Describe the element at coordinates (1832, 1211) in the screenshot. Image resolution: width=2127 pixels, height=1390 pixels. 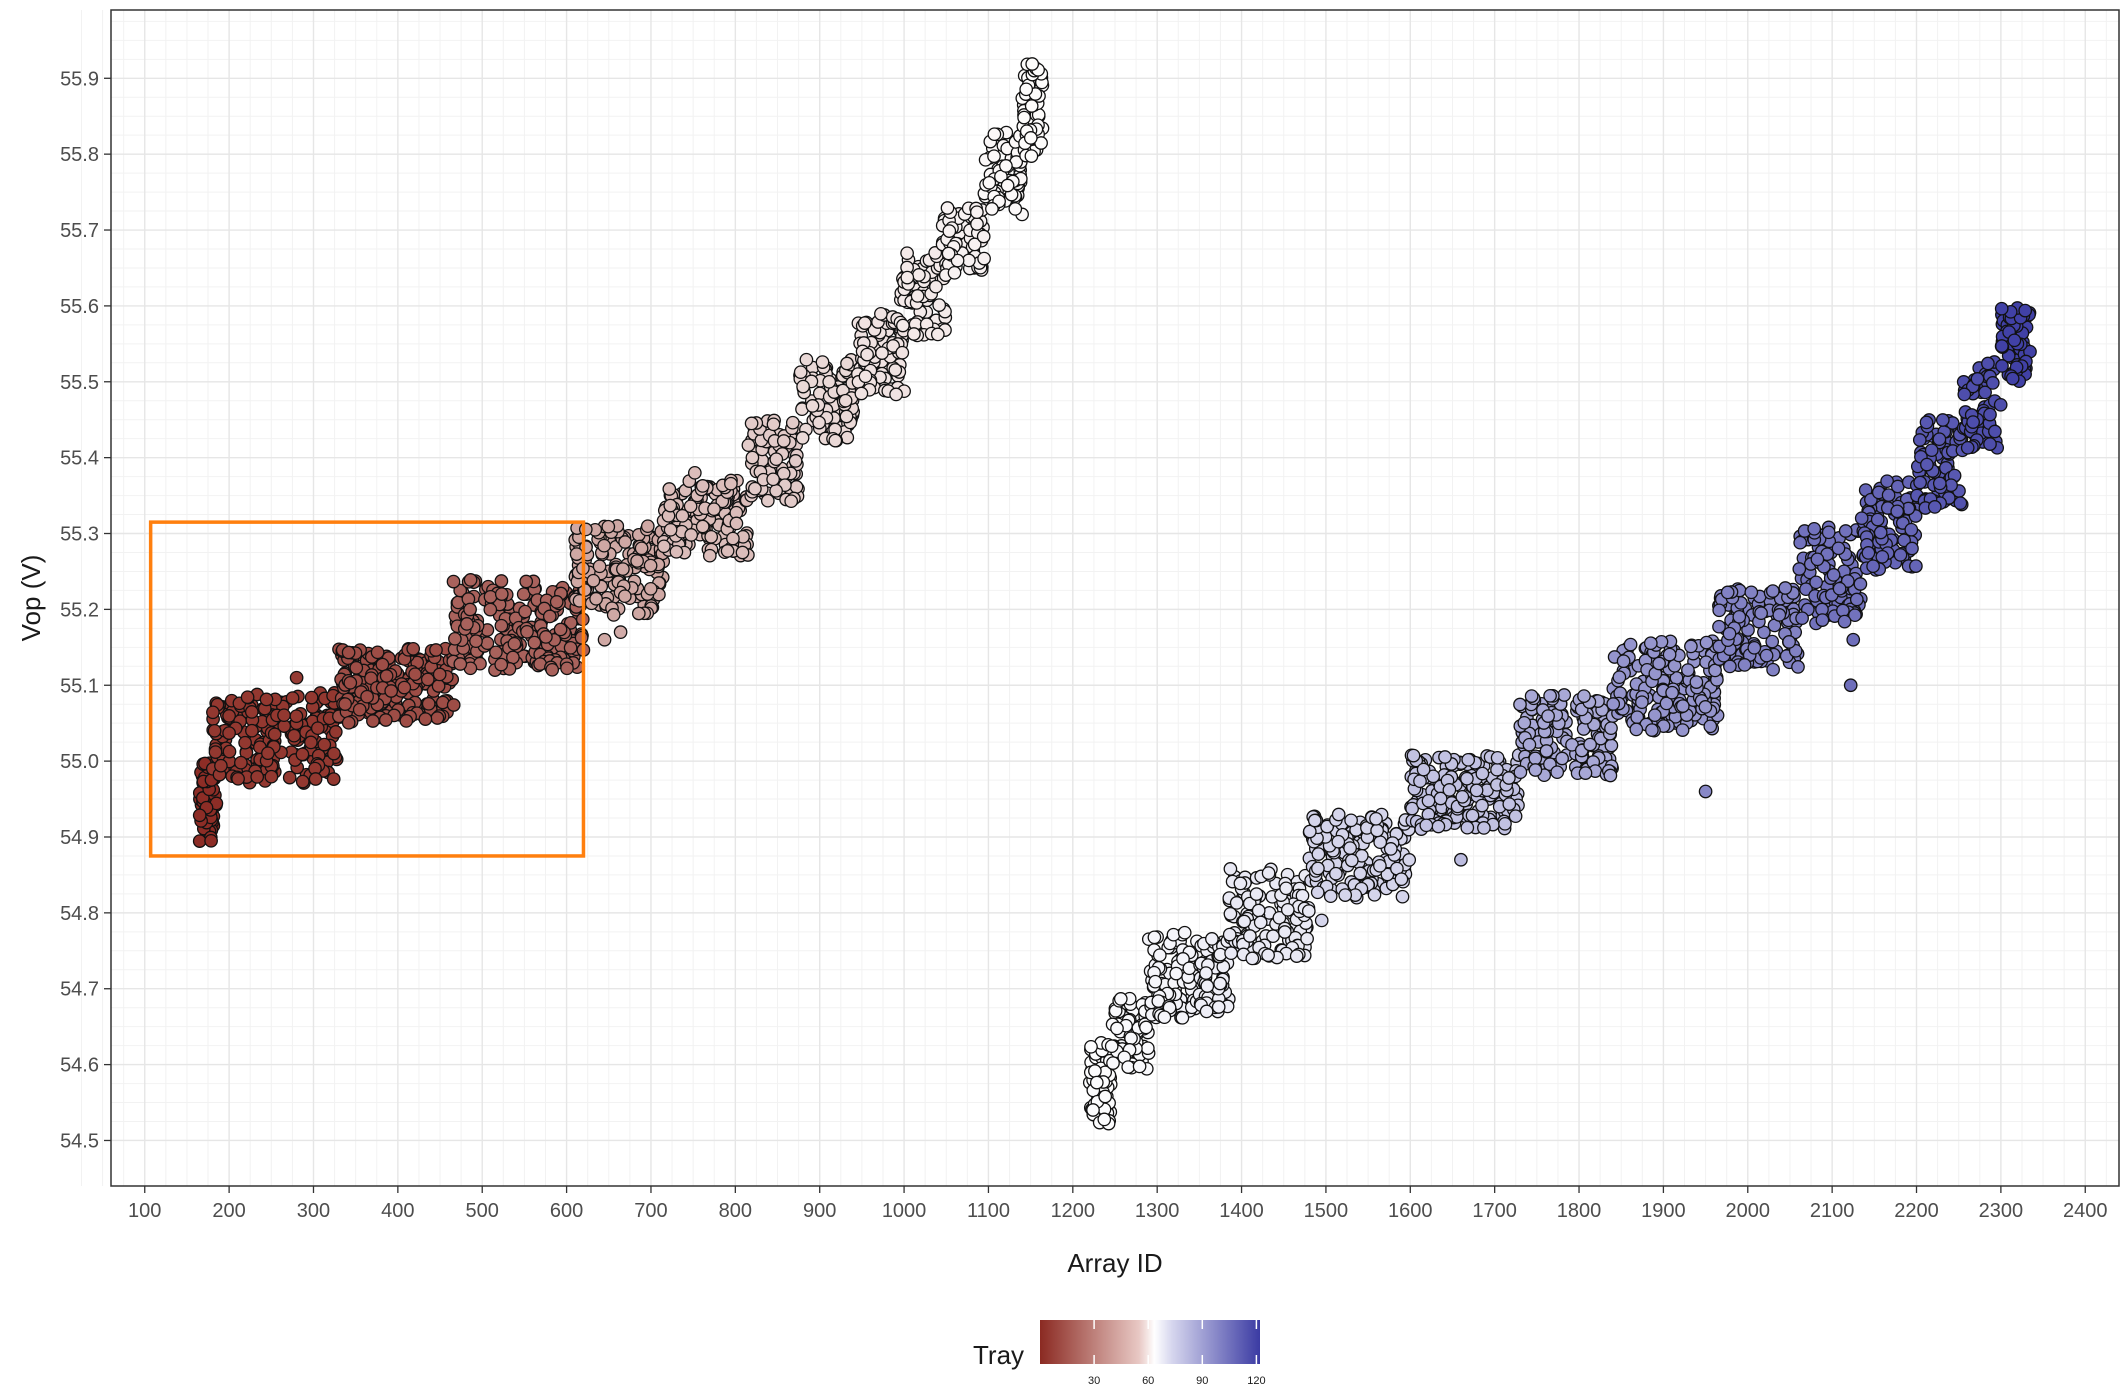
I see `x-tick-label: 2100` at that location.